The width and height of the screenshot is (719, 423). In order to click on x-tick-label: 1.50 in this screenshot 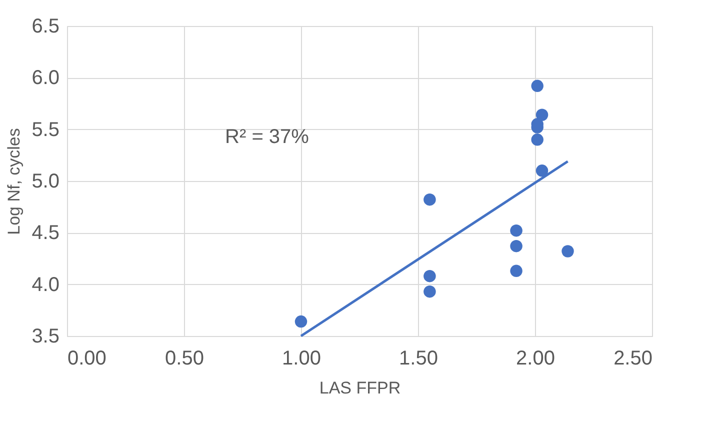, I will do `click(418, 359)`.